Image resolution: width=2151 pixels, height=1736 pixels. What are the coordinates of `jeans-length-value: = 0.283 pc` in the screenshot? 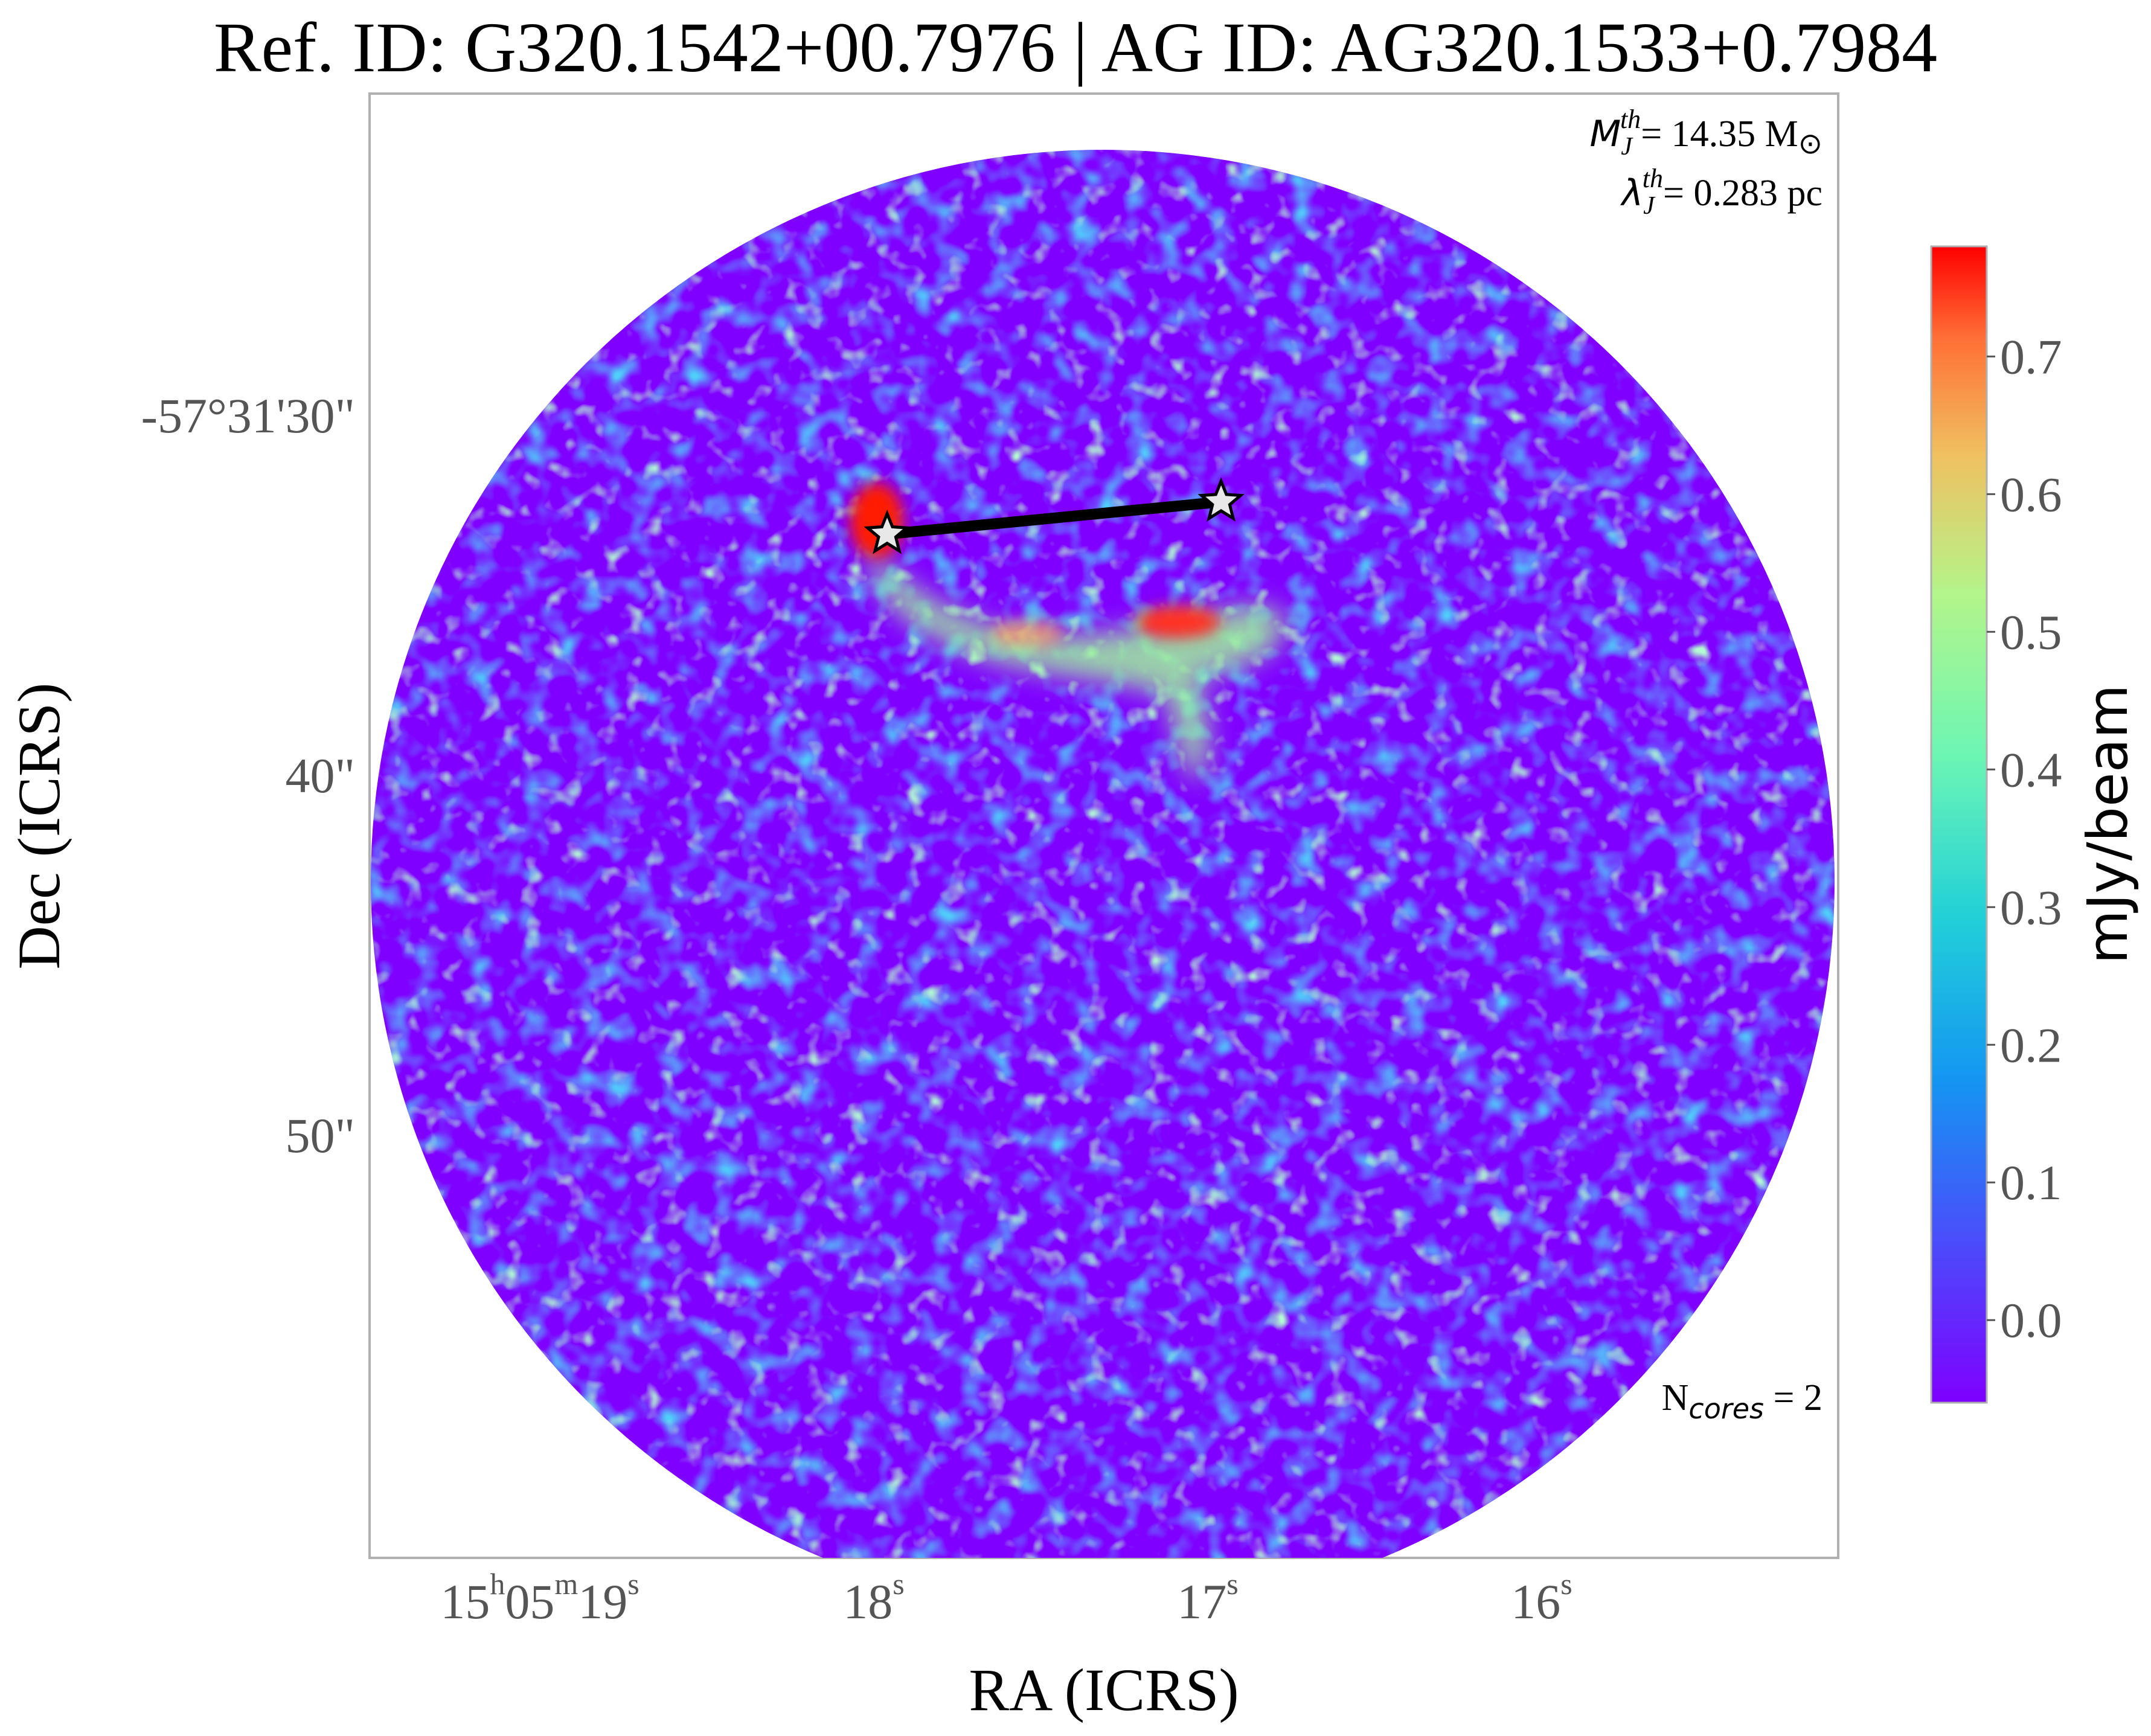 It's located at (1743, 193).